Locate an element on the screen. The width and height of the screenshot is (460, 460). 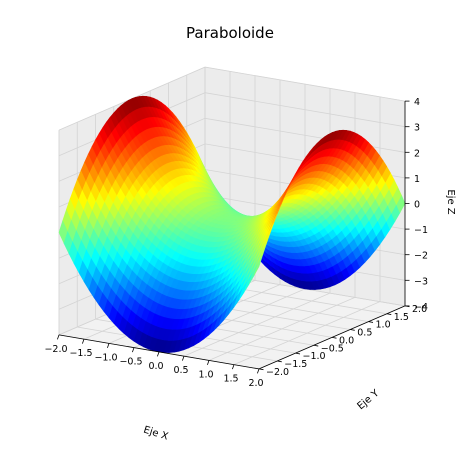
z-tick-label: 3 is located at coordinates (417, 128).